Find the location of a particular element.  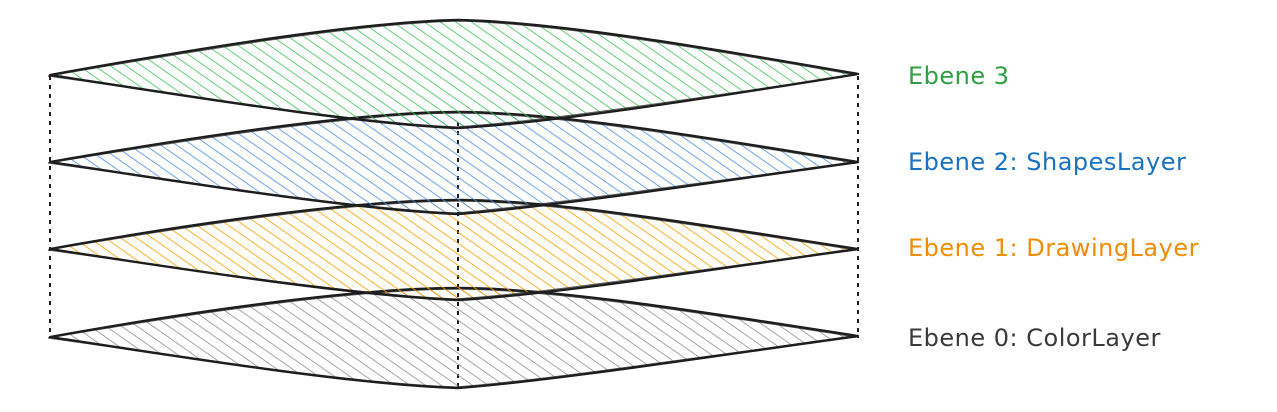

layer-3-label: Ebene 3 is located at coordinates (959, 76).